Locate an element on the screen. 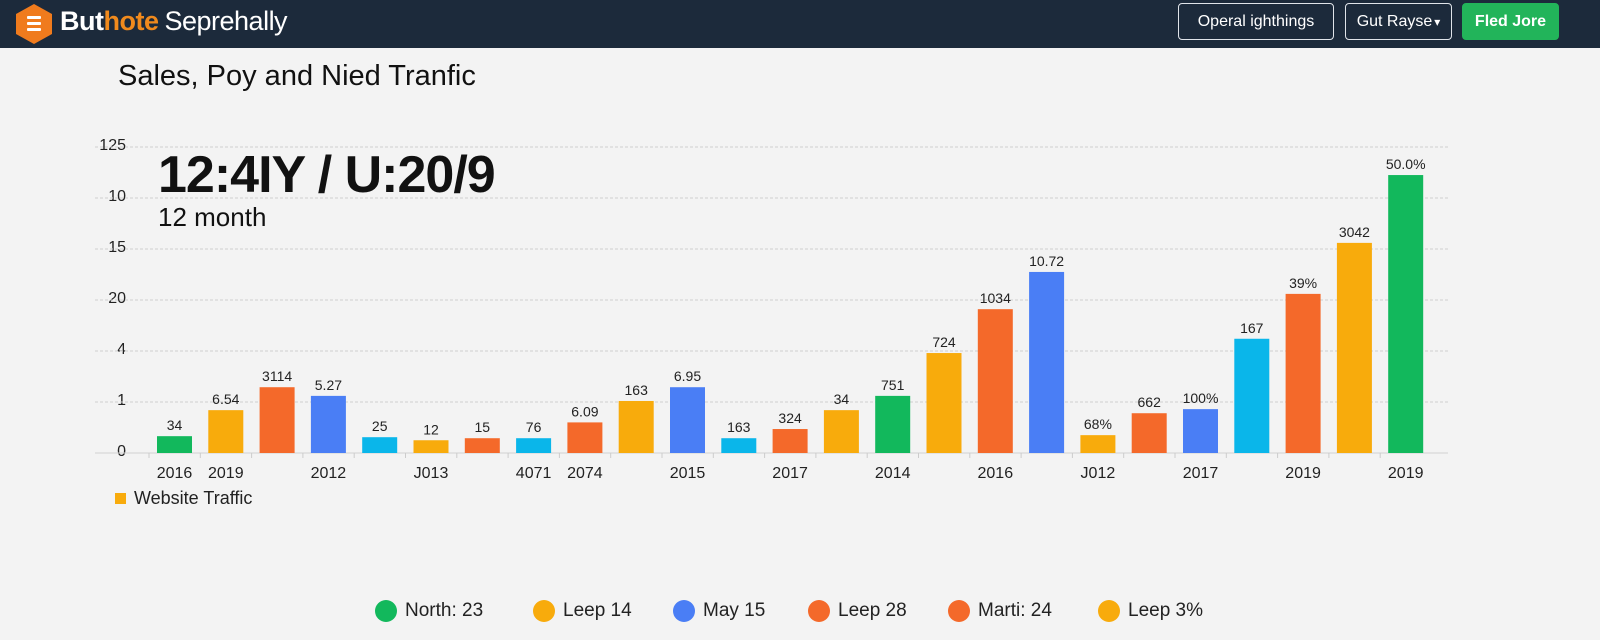  x-tick-label: J012 is located at coordinates (1098, 473).